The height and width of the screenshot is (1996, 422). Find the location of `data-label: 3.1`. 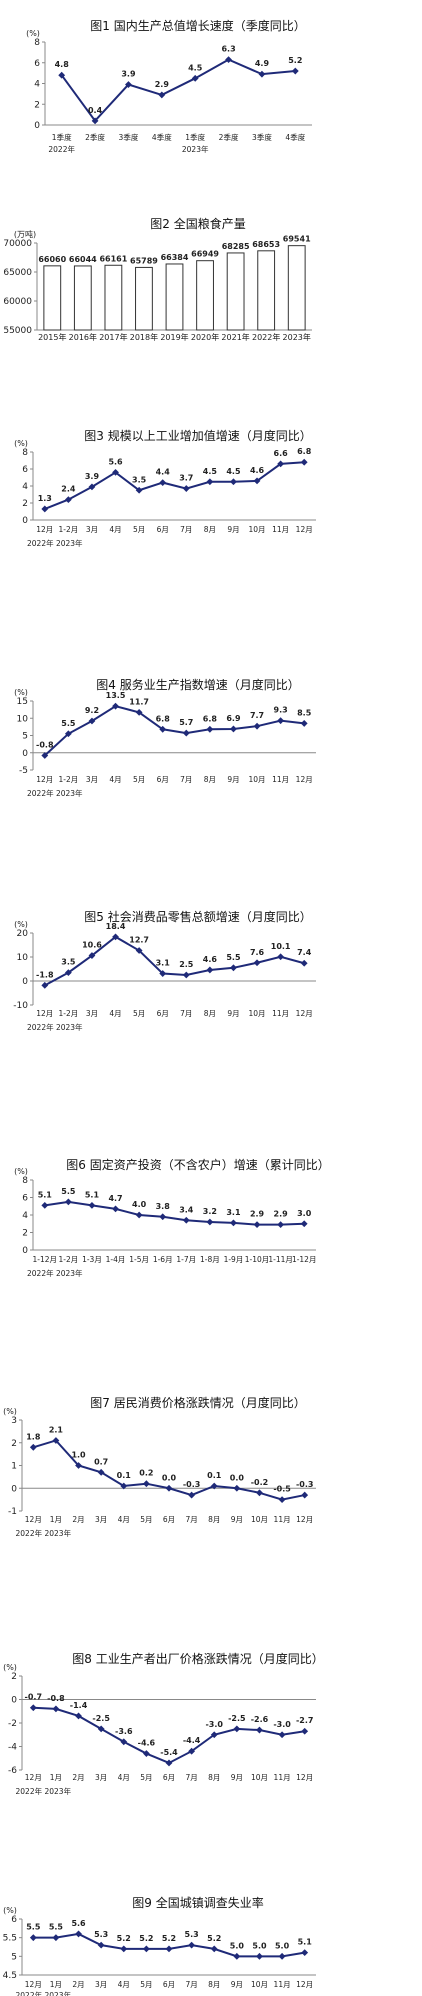

data-label: 3.1 is located at coordinates (163, 963).